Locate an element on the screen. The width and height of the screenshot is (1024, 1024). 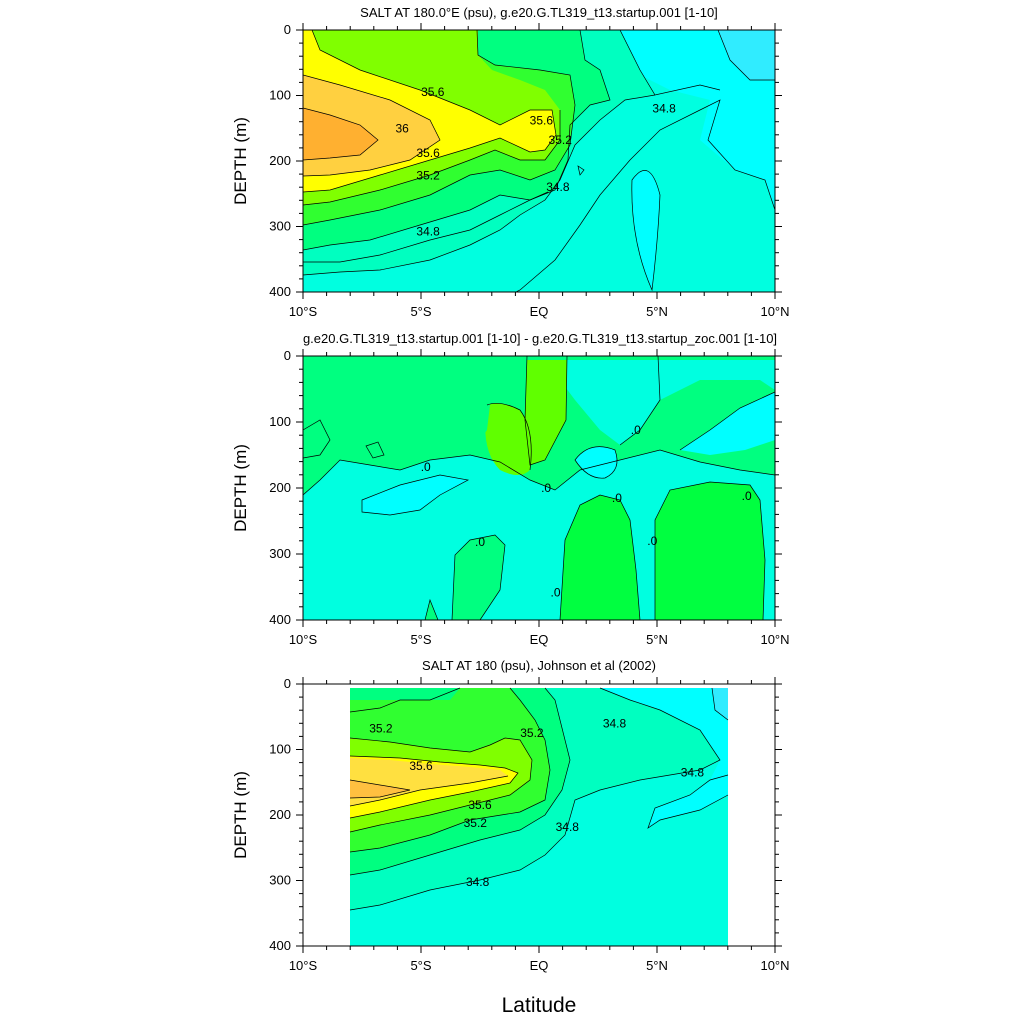
contour-label: 36 is located at coordinates (402, 128).